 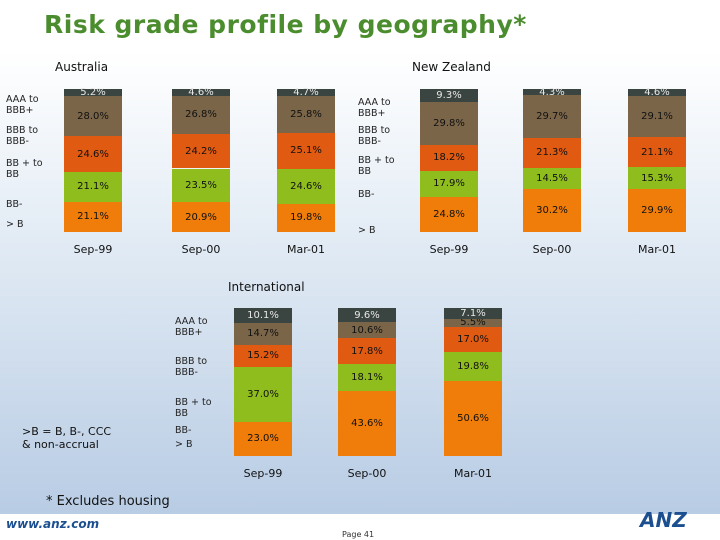 What do you see at coordinates (93, 154) in the screenshot?
I see `australia-bar-sep-99-bb-to-bb: 24.6%` at bounding box center [93, 154].